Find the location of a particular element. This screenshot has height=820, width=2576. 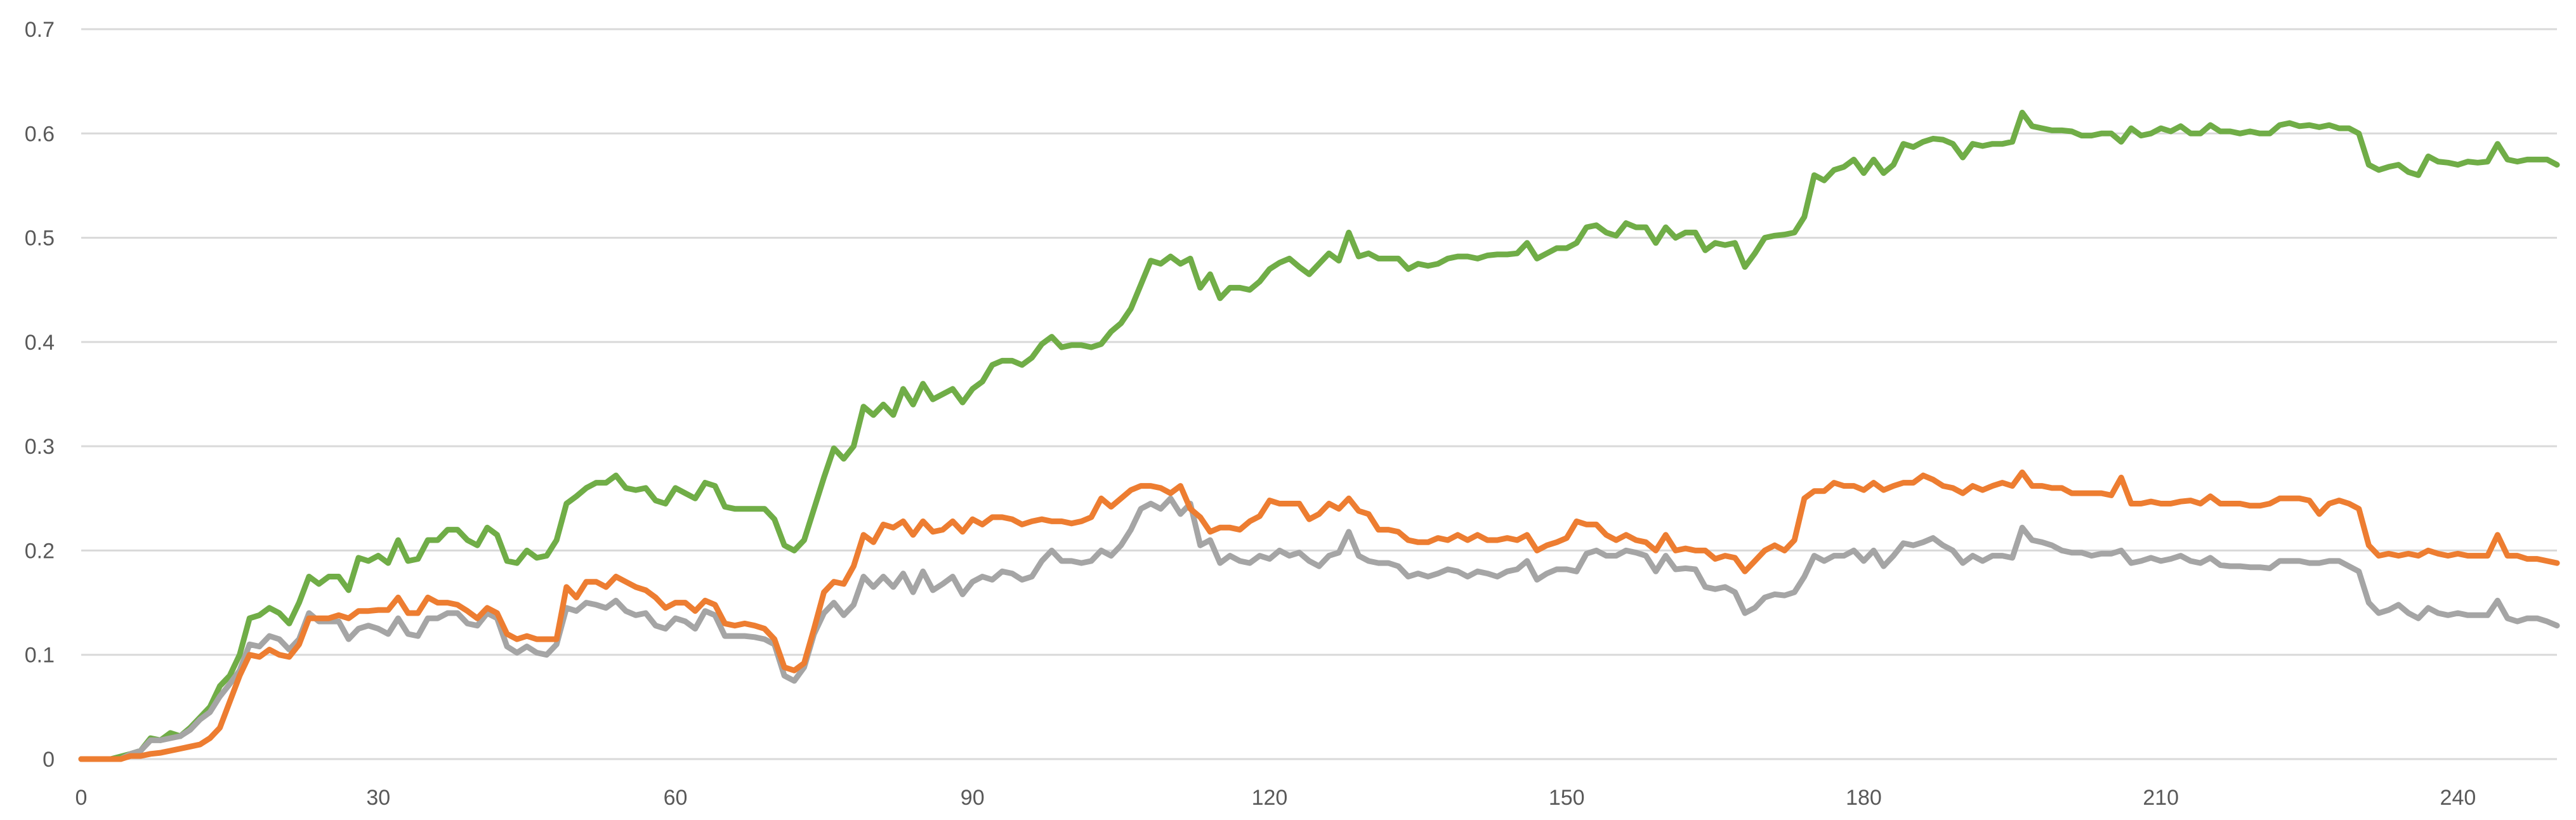

y-tick-label: 0.5 is located at coordinates (40, 239).